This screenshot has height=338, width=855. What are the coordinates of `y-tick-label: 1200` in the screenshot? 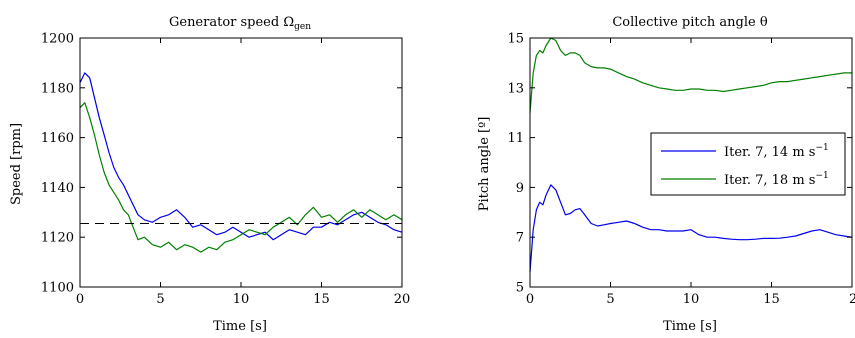 It's located at (57, 39).